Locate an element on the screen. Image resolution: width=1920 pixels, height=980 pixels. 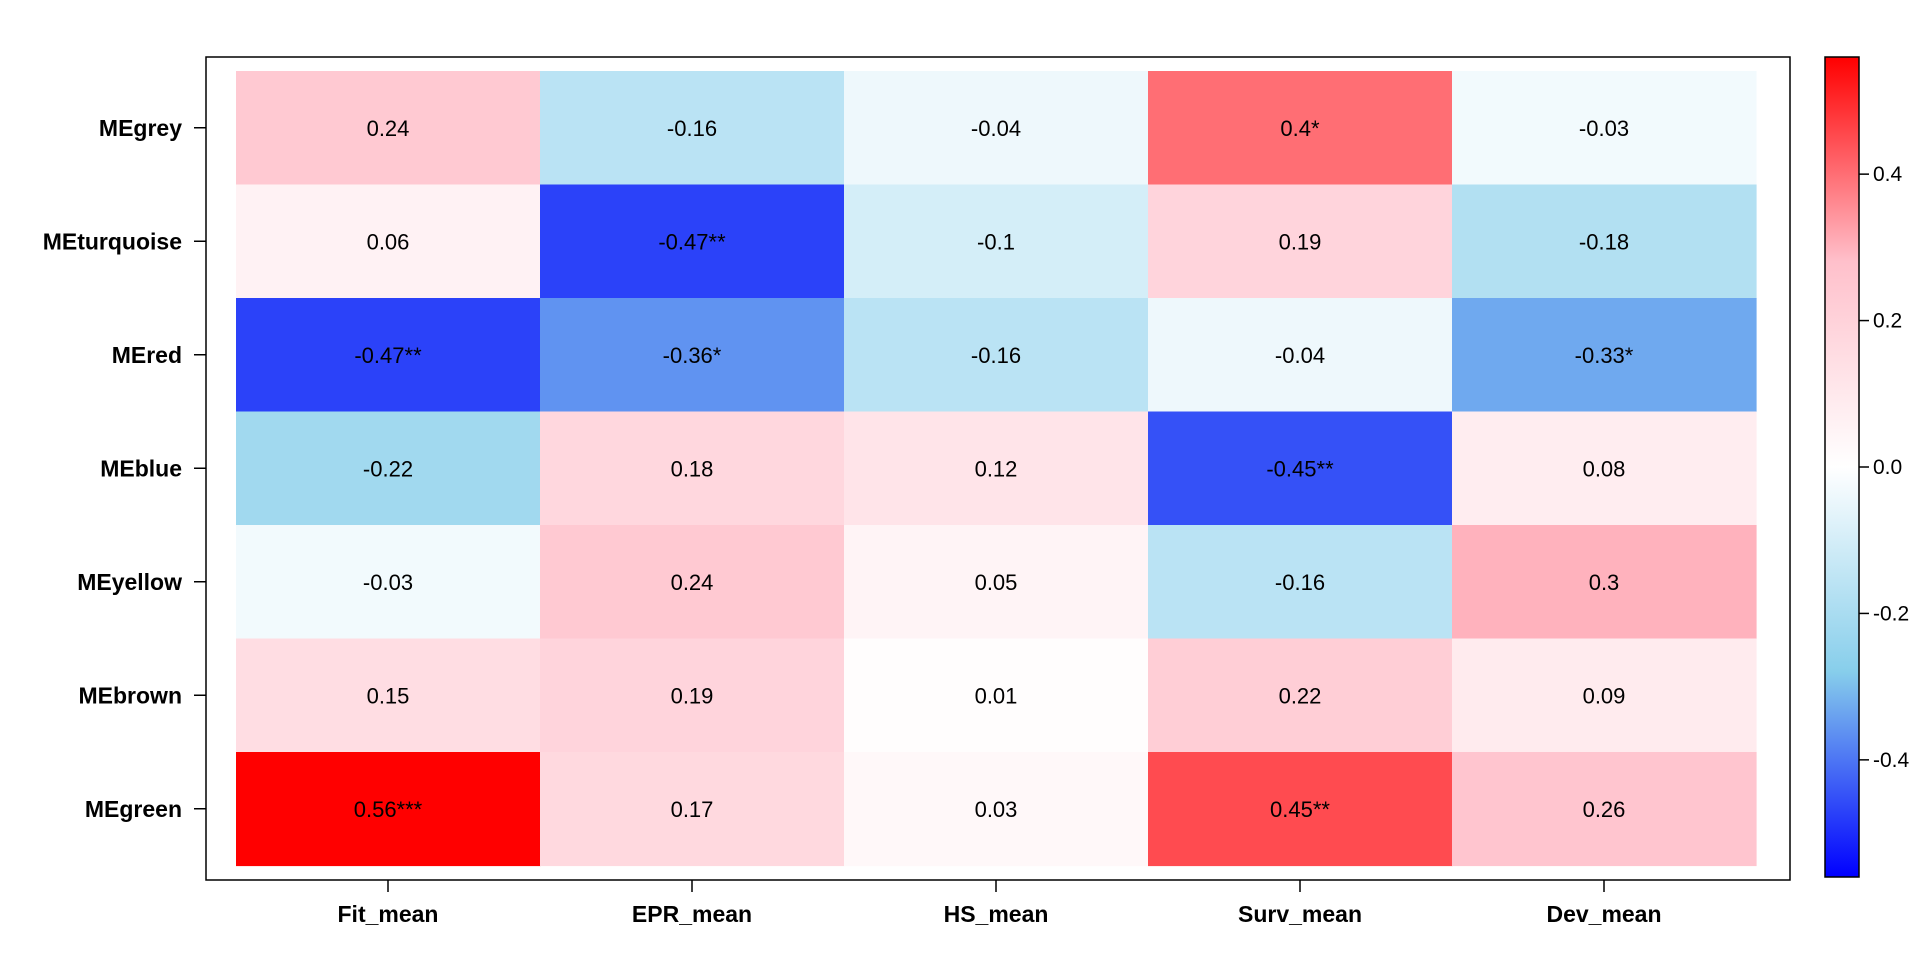
cell-value-label: 0.01 is located at coordinates (996, 695).